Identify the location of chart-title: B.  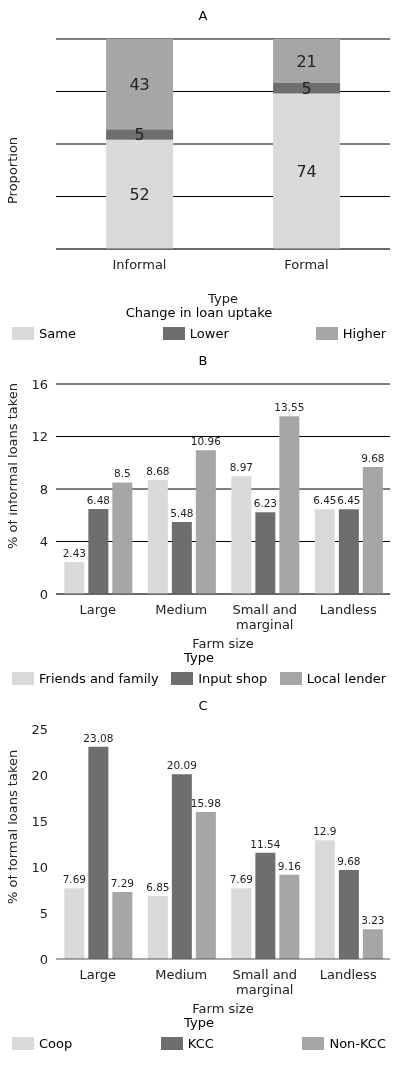
(203, 360).